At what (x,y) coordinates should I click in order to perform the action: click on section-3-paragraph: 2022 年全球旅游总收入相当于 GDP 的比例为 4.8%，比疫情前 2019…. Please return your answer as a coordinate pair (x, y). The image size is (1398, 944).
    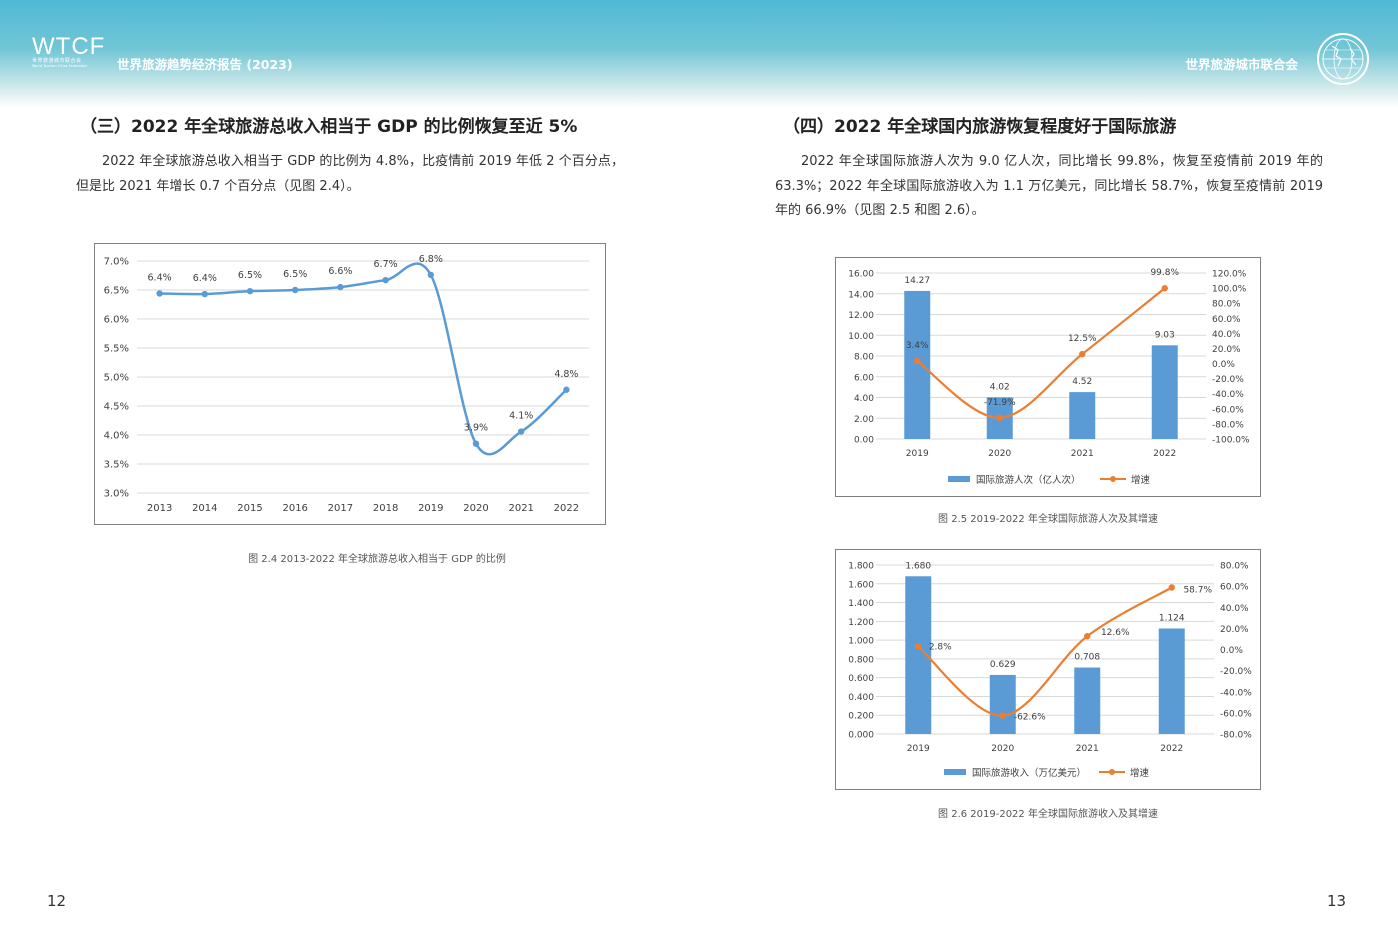
    Looking at the image, I should click on (350, 174).